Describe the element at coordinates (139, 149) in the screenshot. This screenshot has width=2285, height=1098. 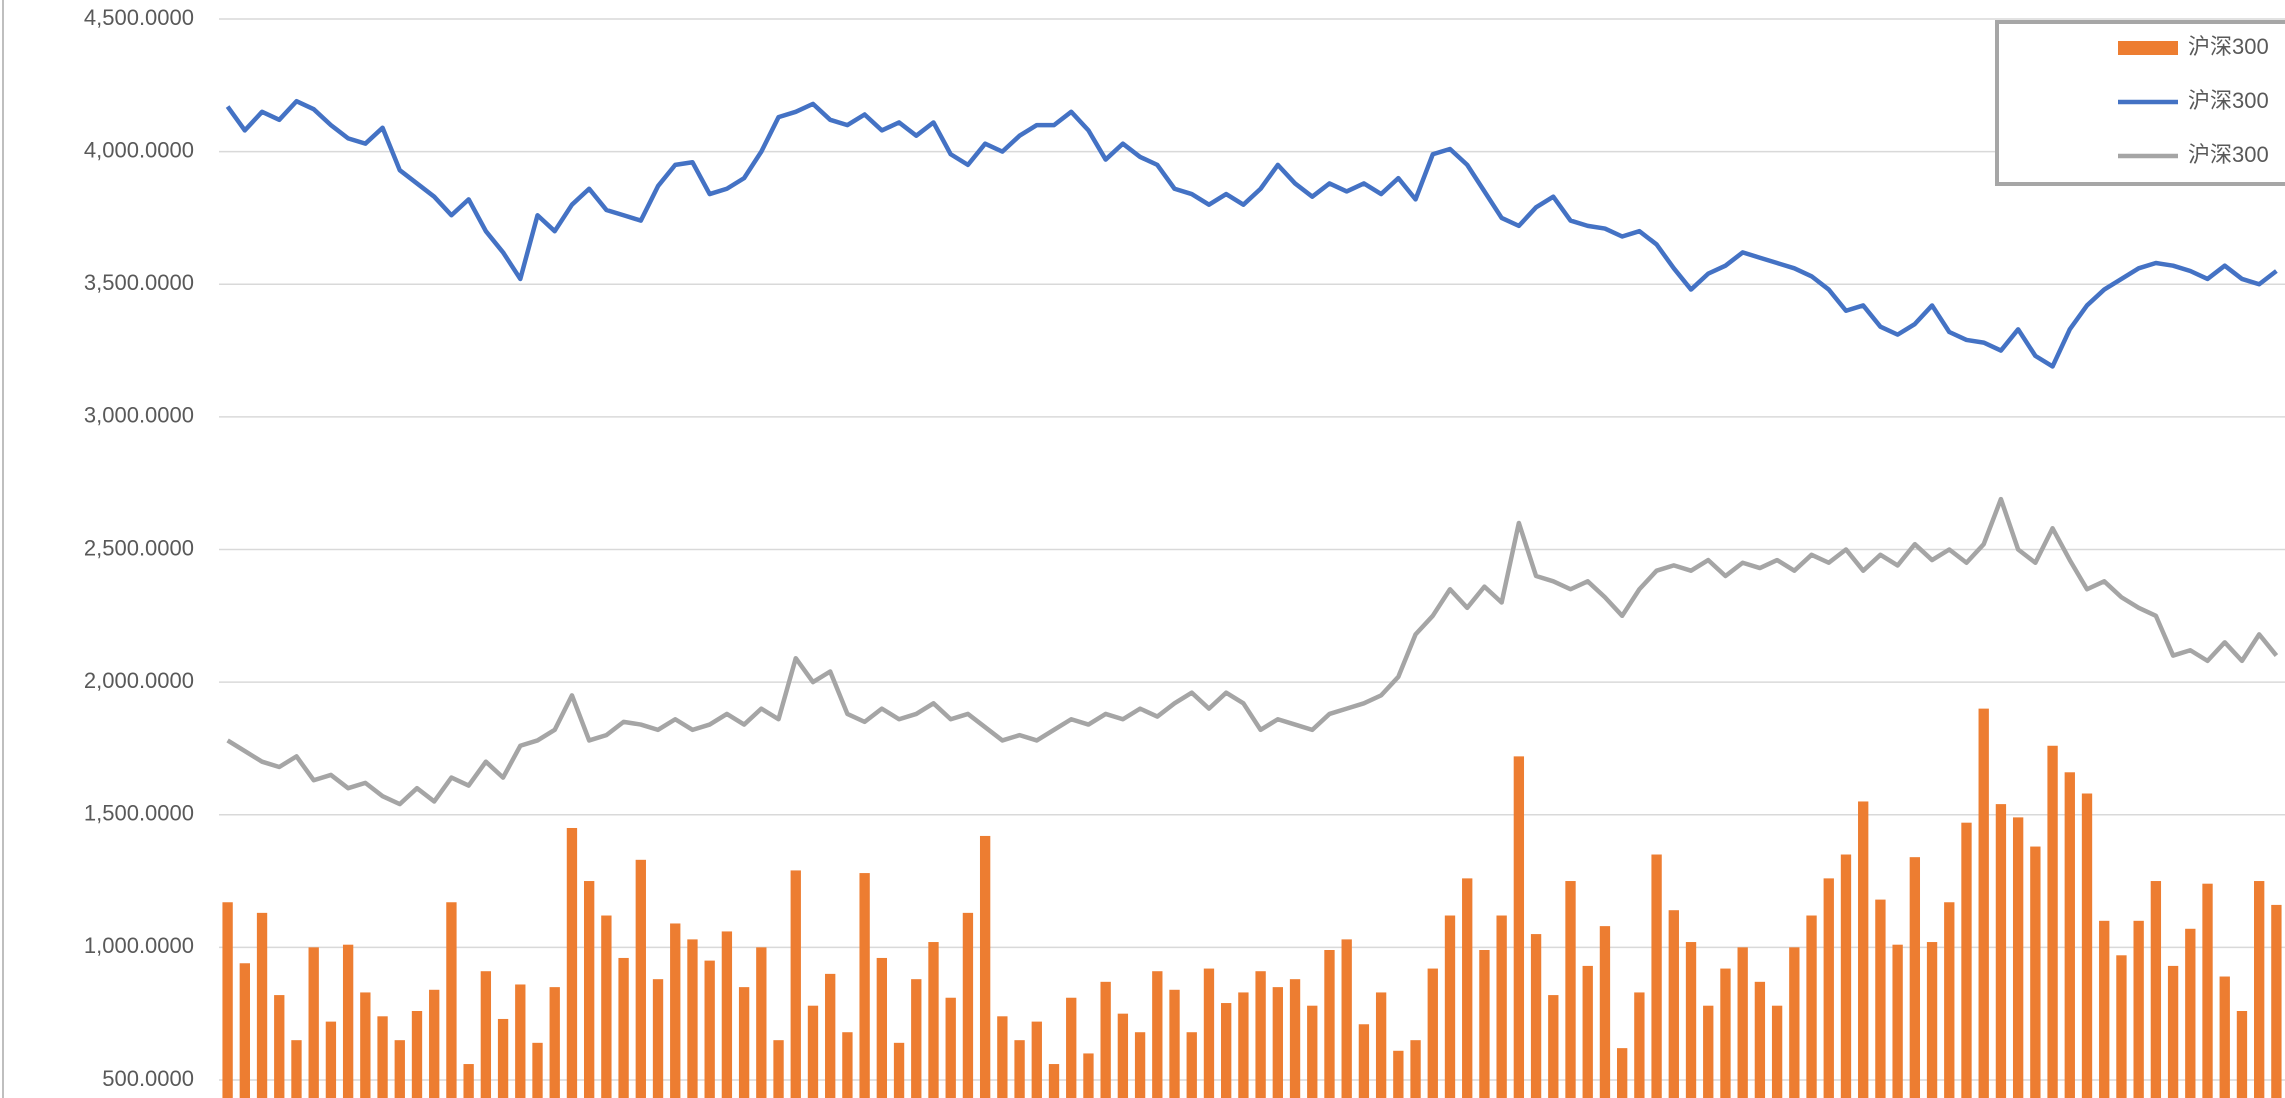
I see `y-tick-label: 4,000.0000` at that location.